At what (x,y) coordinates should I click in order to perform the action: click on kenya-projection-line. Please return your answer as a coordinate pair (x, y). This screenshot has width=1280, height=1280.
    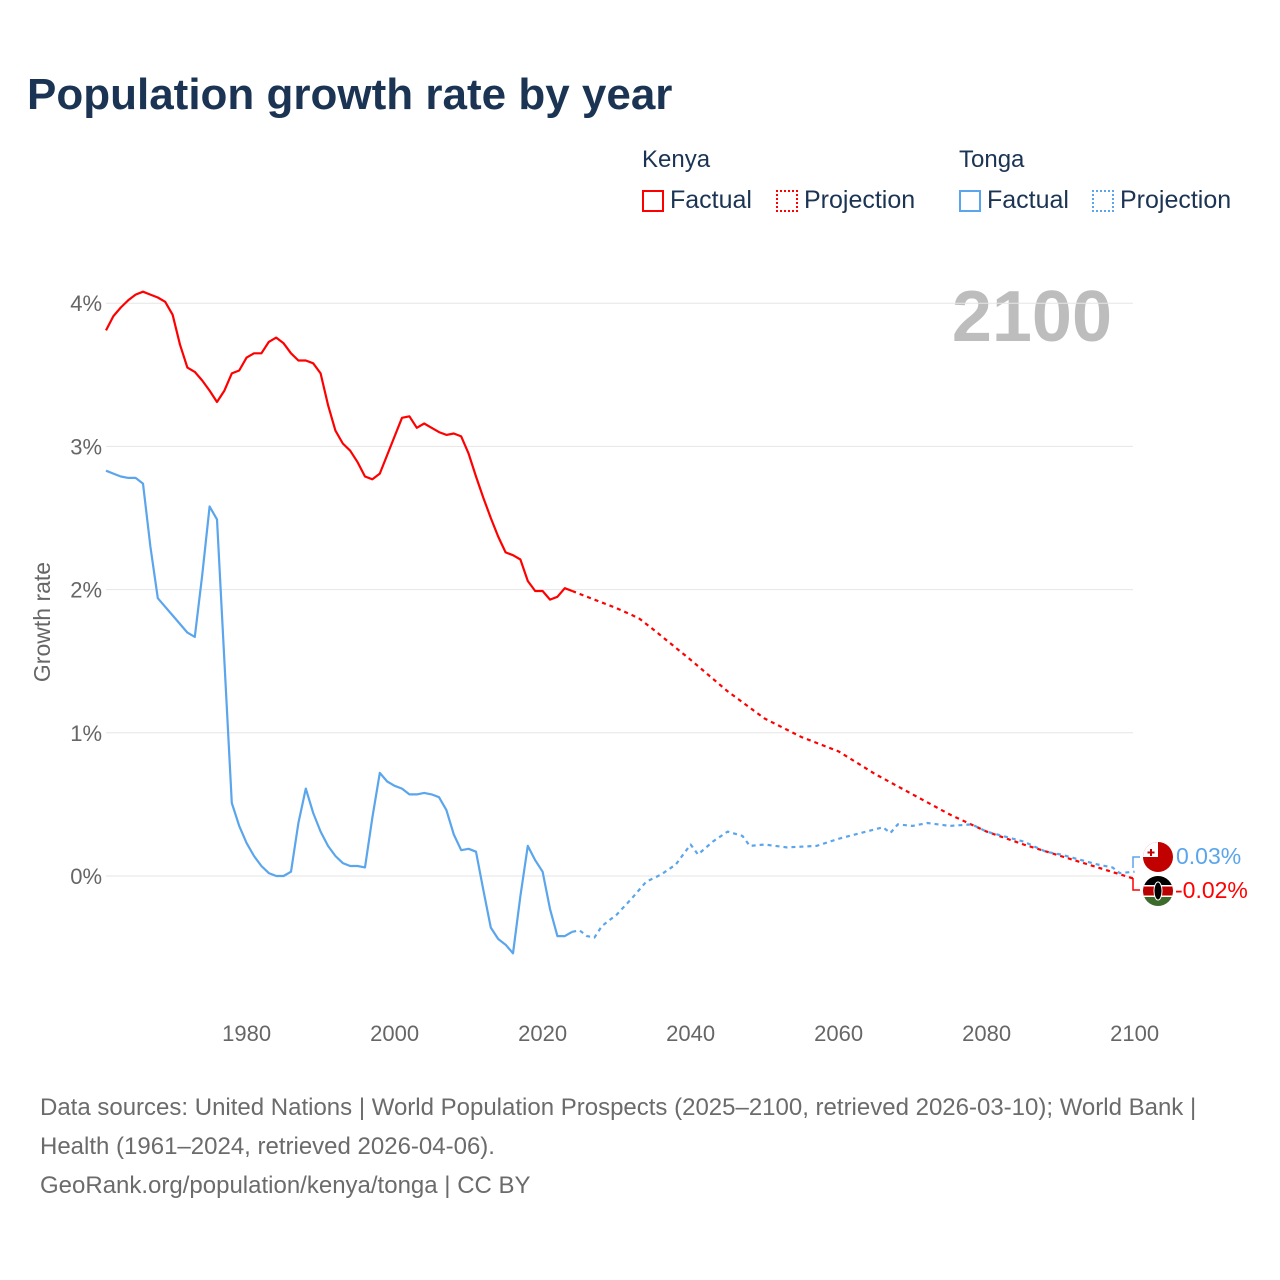
    Looking at the image, I should click on (853, 734).